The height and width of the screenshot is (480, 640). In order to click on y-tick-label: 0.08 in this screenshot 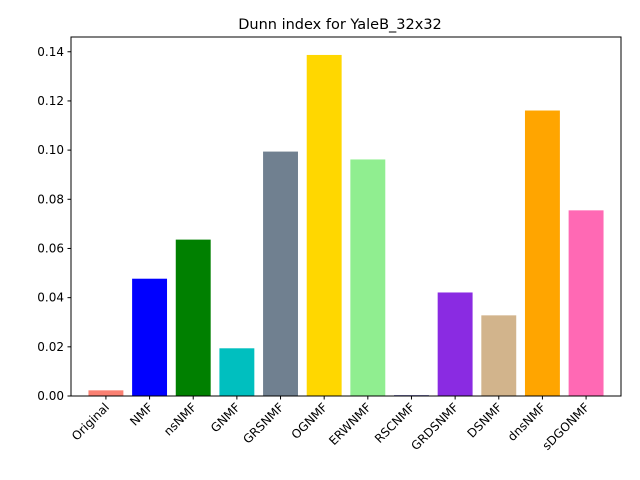, I will do `click(50, 199)`.